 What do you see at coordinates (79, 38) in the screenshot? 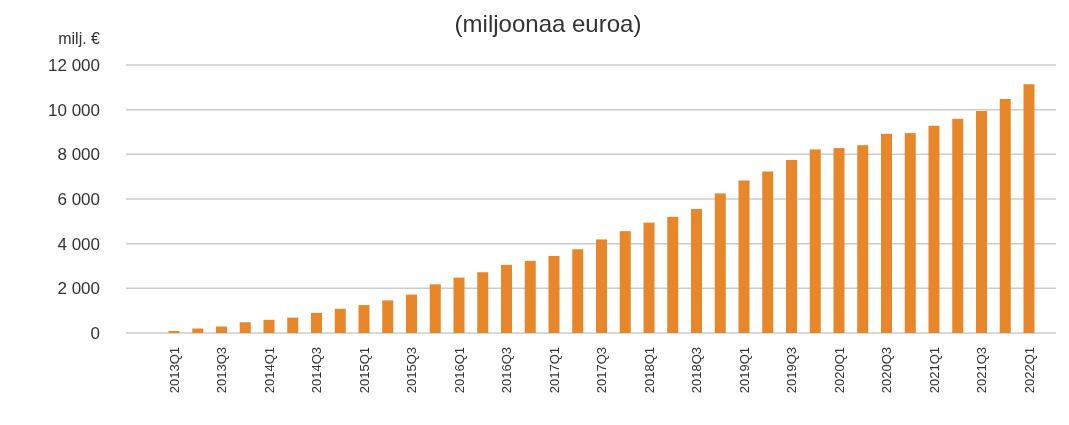
I see `y-axis-title: milj. €` at bounding box center [79, 38].